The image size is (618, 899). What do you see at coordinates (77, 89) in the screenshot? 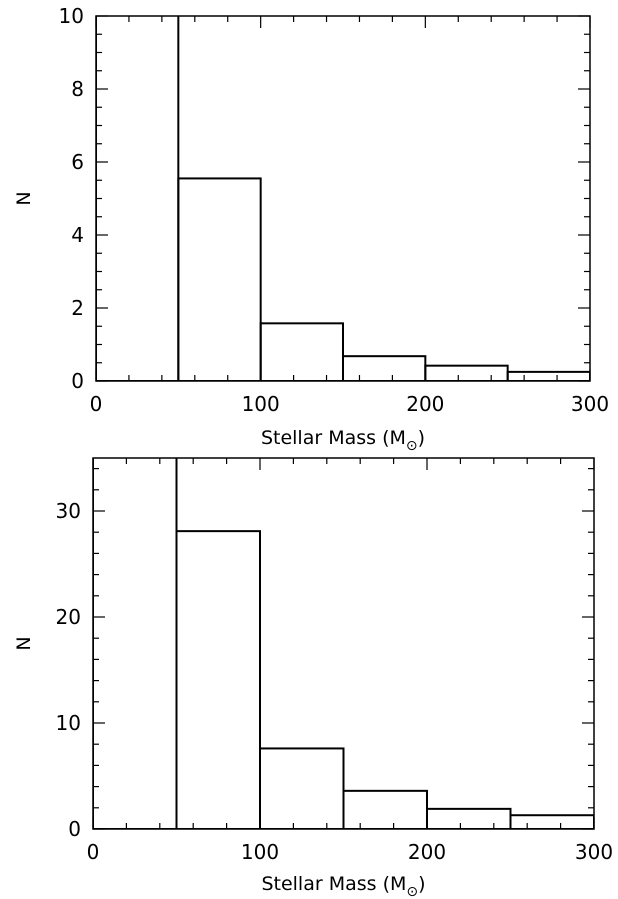
I see `y-tick-label: 8` at bounding box center [77, 89].